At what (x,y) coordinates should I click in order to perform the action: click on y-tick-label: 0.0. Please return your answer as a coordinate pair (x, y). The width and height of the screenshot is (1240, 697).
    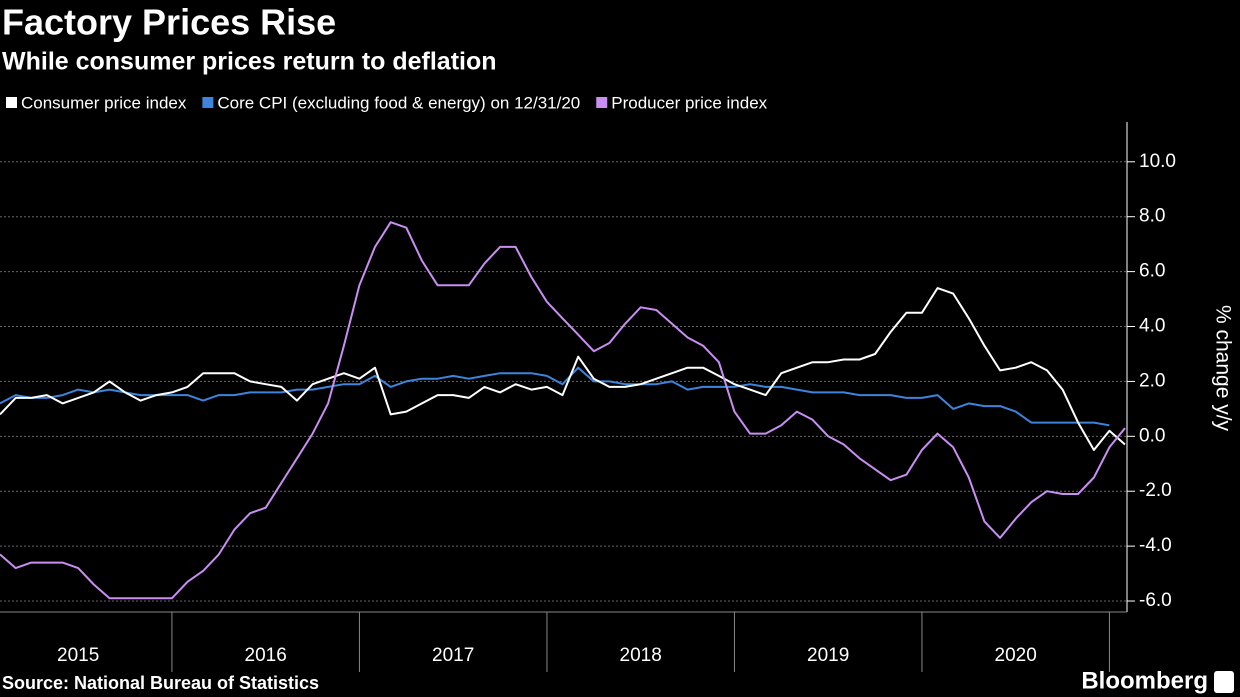
    Looking at the image, I should click on (1152, 435).